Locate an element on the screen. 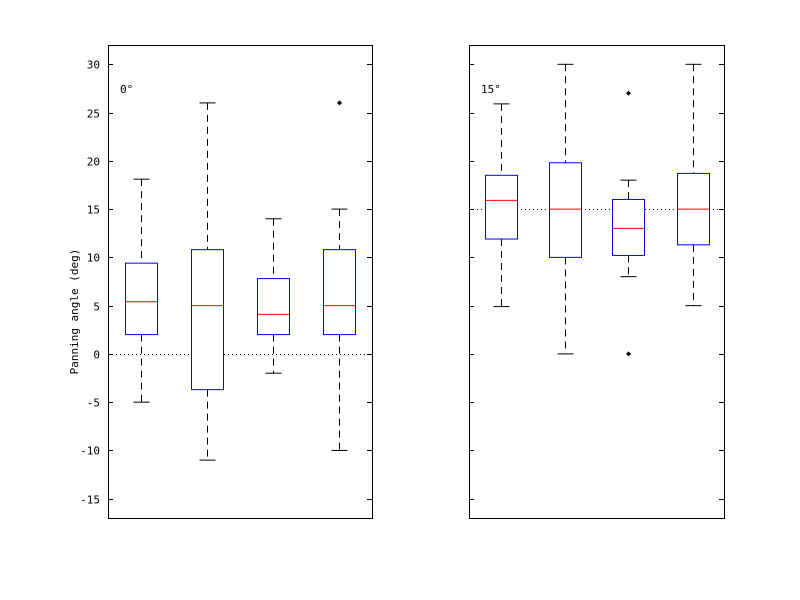 The height and width of the screenshot is (600, 800). y-axis-label: Panning angle (deg) is located at coordinates (74, 312).